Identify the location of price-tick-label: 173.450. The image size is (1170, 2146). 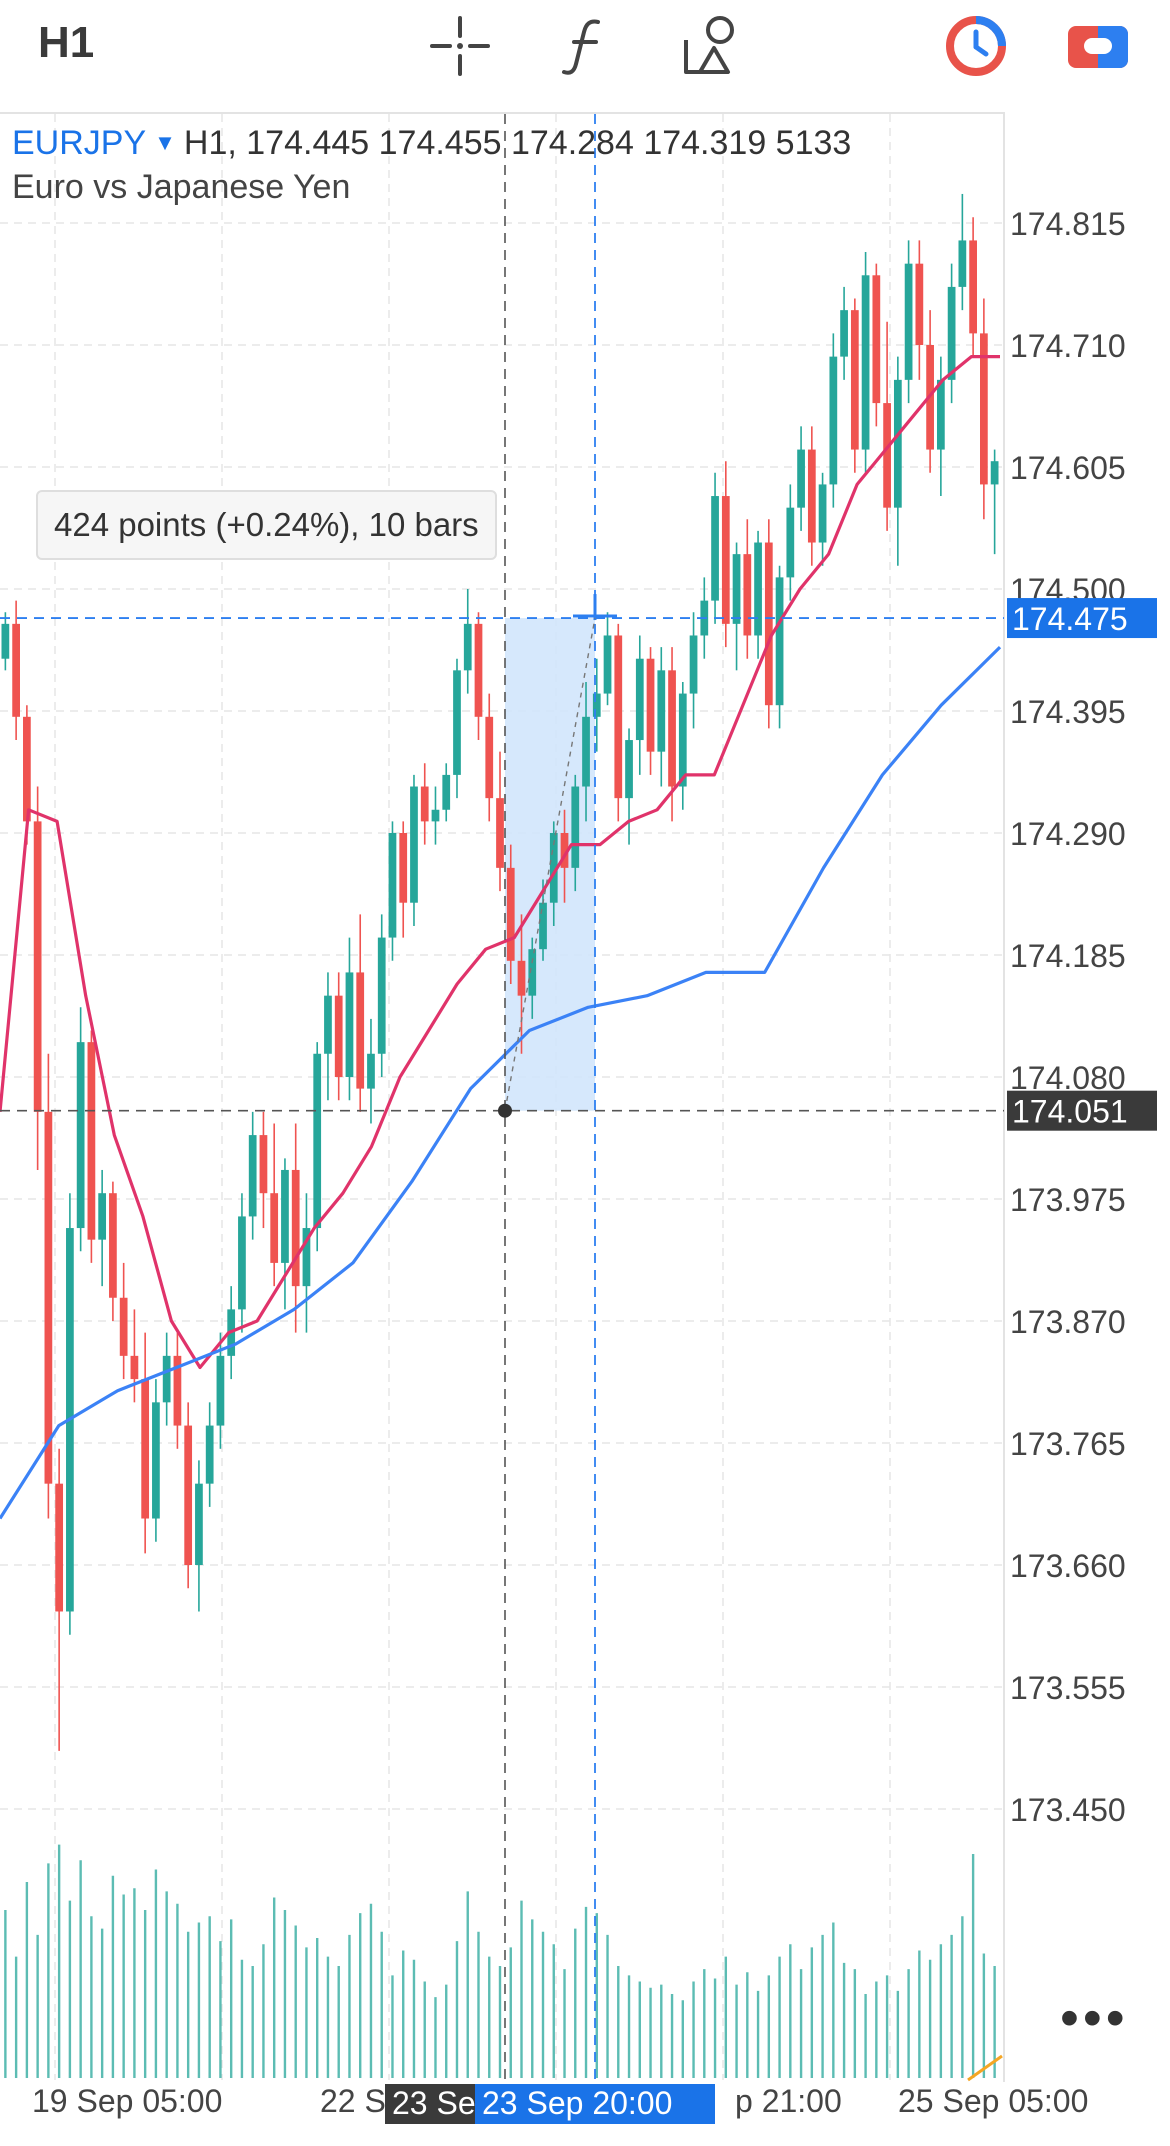
(1068, 1810).